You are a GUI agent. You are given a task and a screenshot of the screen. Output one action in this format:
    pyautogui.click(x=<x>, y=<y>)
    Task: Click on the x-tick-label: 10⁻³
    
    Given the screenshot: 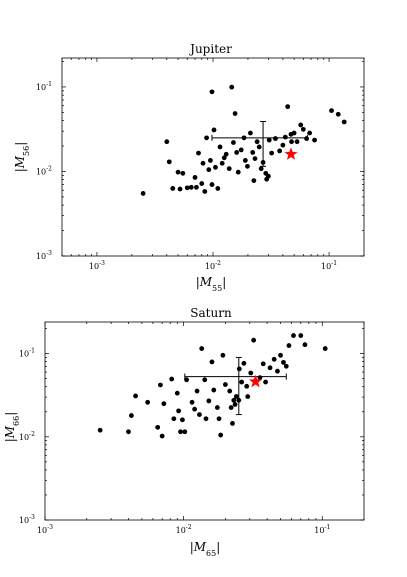 What is the action you would take?
    pyautogui.click(x=45, y=529)
    